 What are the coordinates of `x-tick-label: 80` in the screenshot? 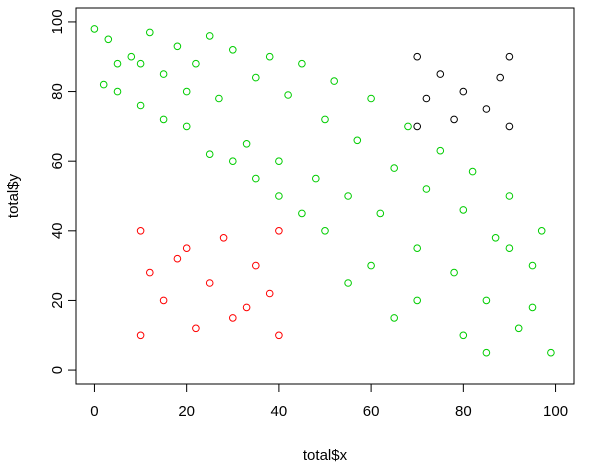 It's located at (463, 411).